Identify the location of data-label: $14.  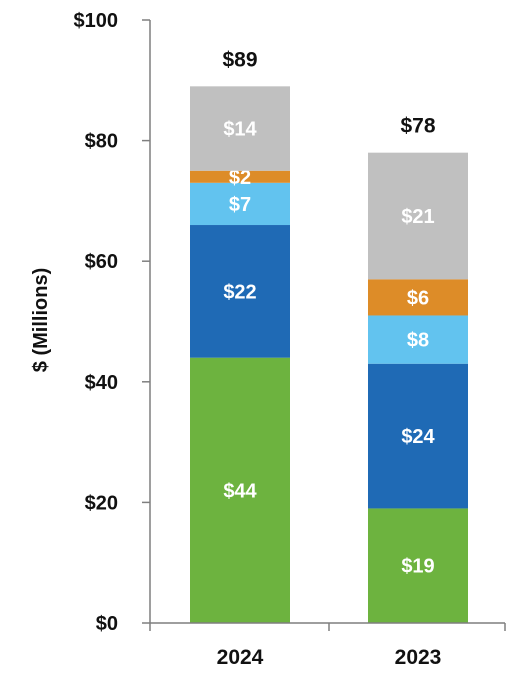
(240, 130).